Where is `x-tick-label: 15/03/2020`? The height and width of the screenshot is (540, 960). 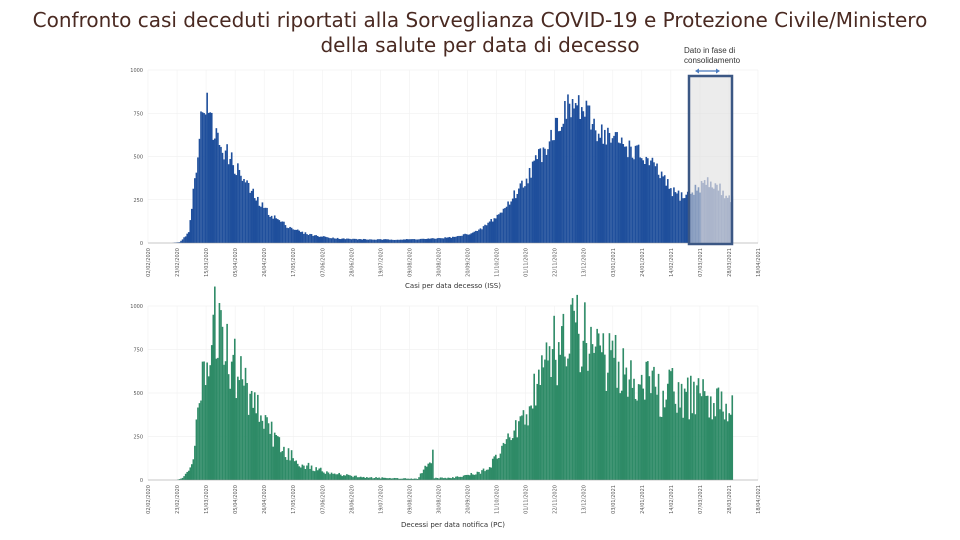
x-tick-label: 15/03/2020 is located at coordinates (207, 262).